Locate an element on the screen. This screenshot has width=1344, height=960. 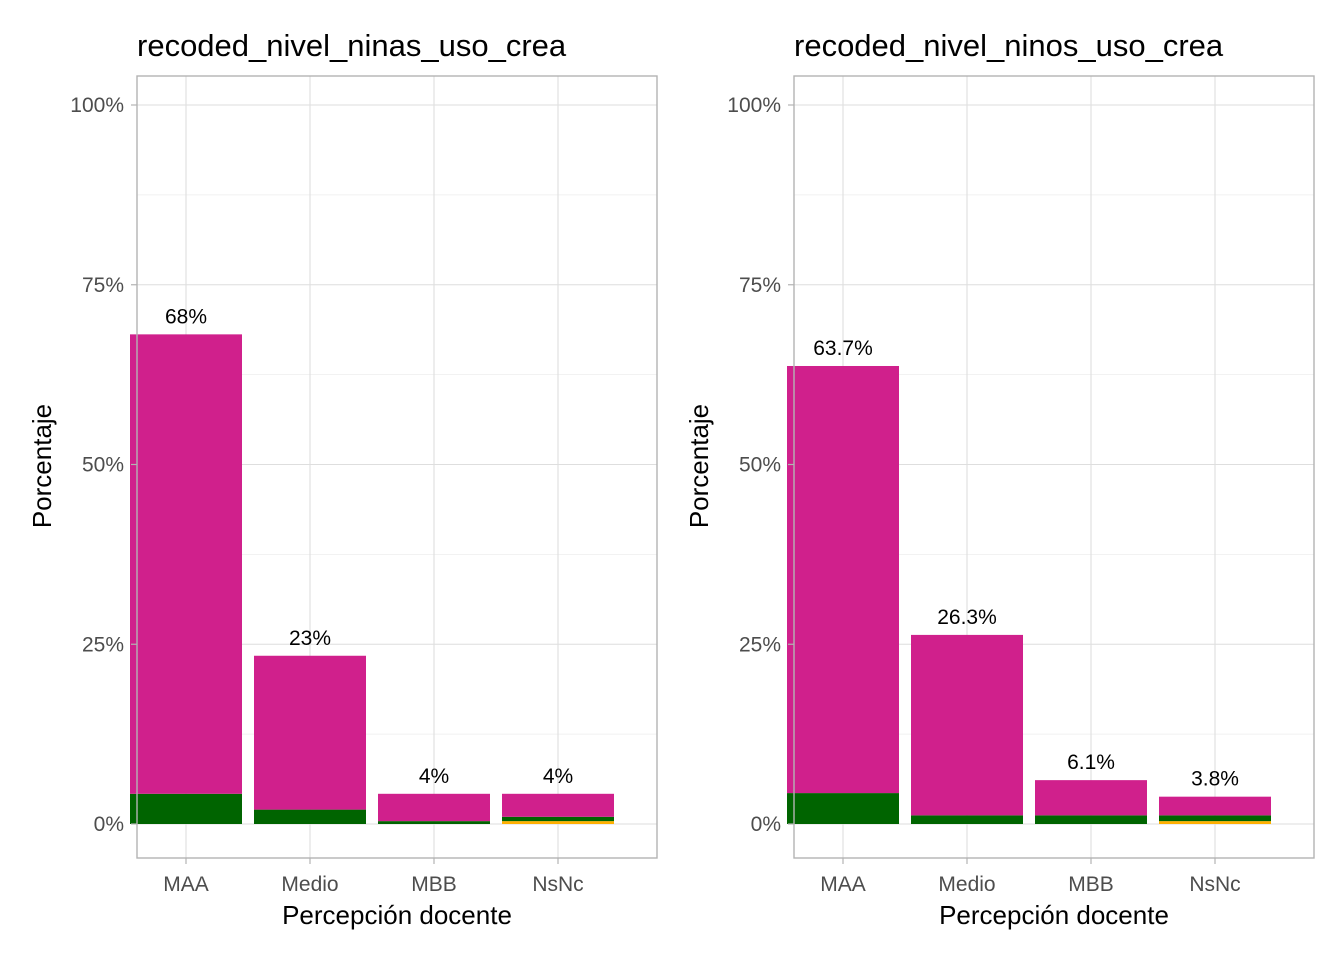
bar-value-label: 23% is located at coordinates (310, 638).